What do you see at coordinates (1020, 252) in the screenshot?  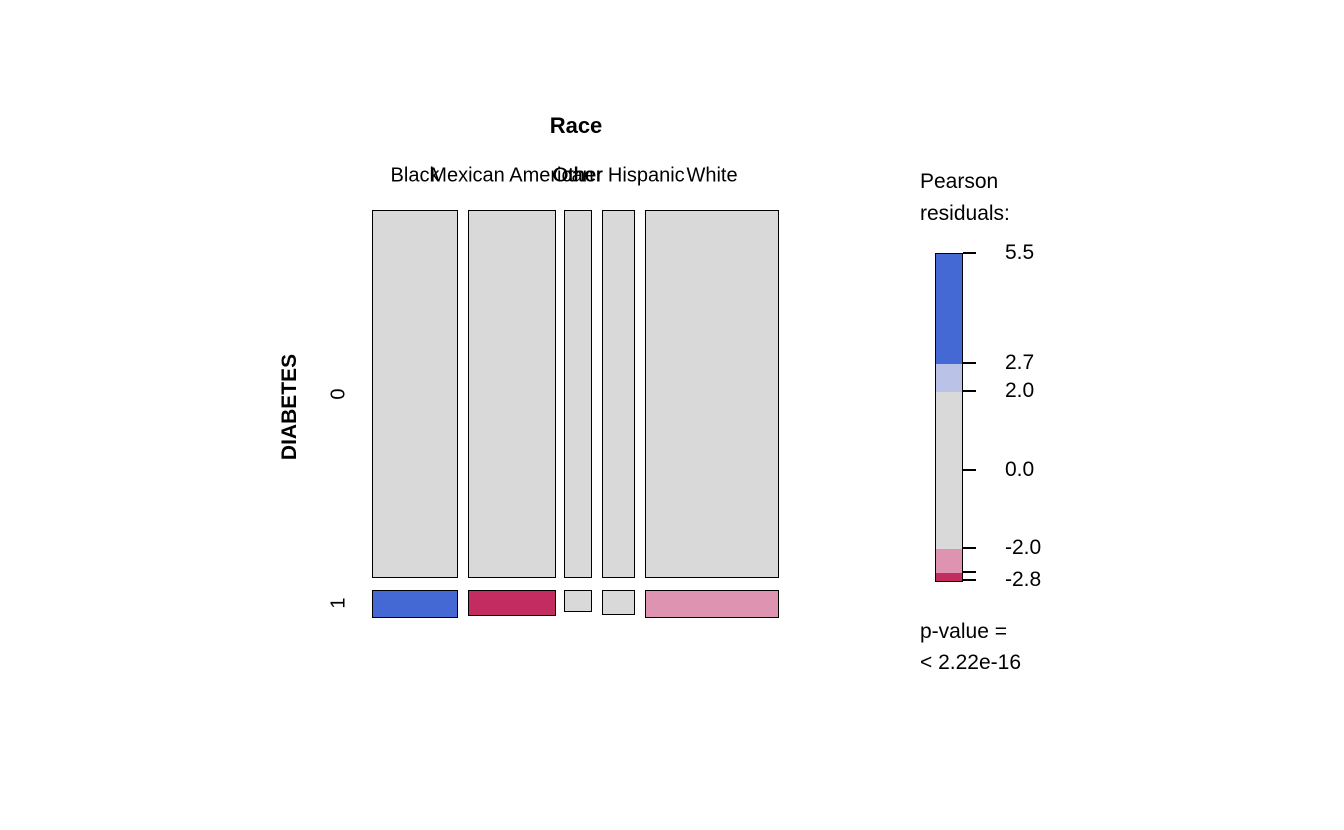 I see `legend-tick-label-5.5: 5.5` at bounding box center [1020, 252].